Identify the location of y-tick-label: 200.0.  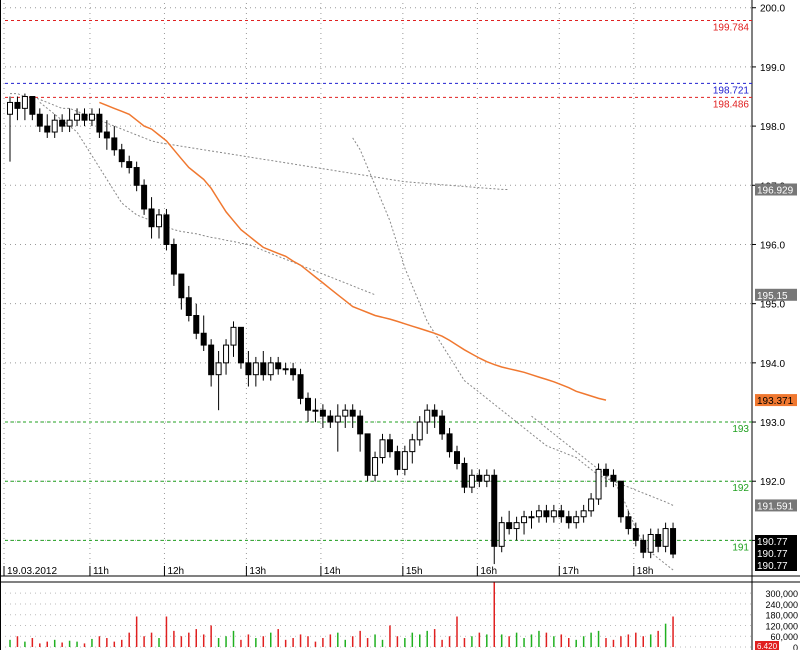
(772, 9).